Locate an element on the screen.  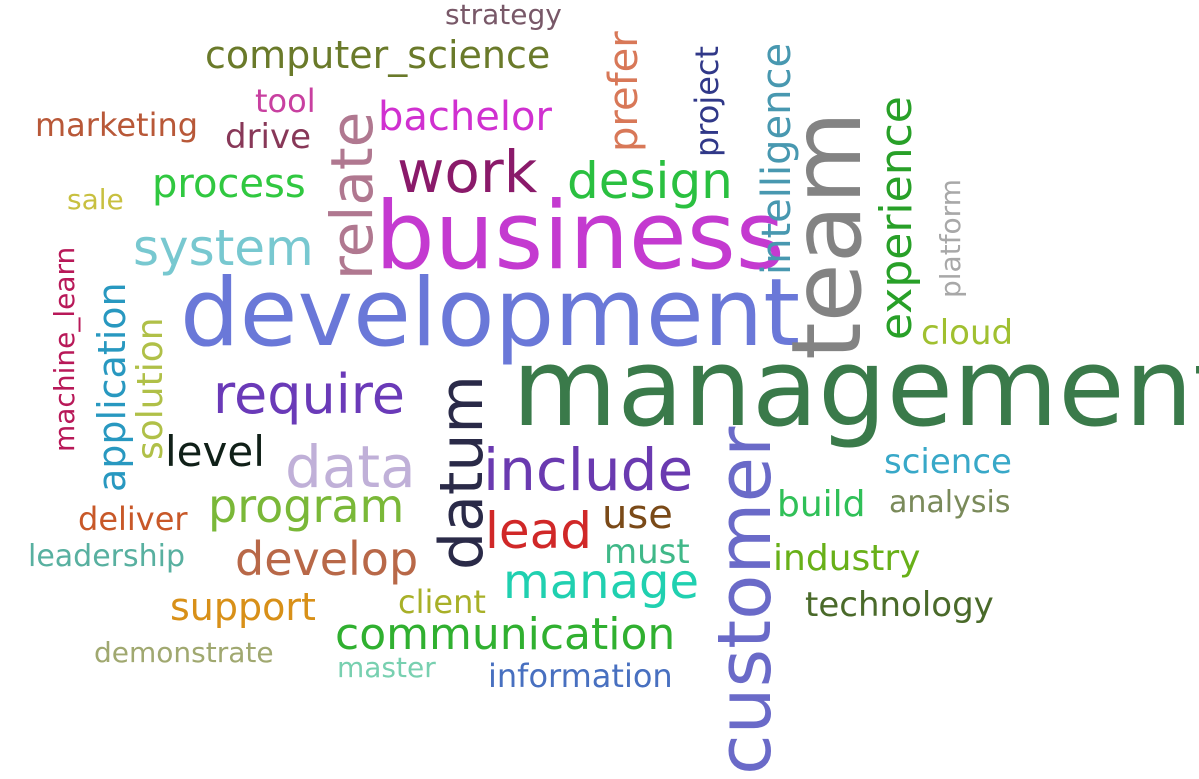
word-work: work is located at coordinates (467, 172).